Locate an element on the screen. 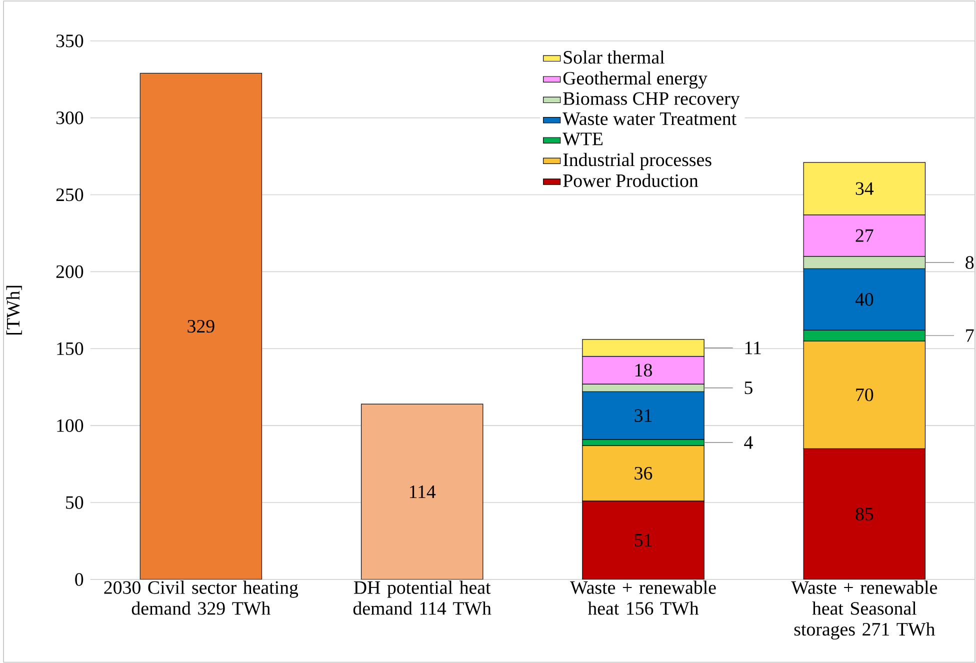  y-tick-label: 350 is located at coordinates (70, 41).